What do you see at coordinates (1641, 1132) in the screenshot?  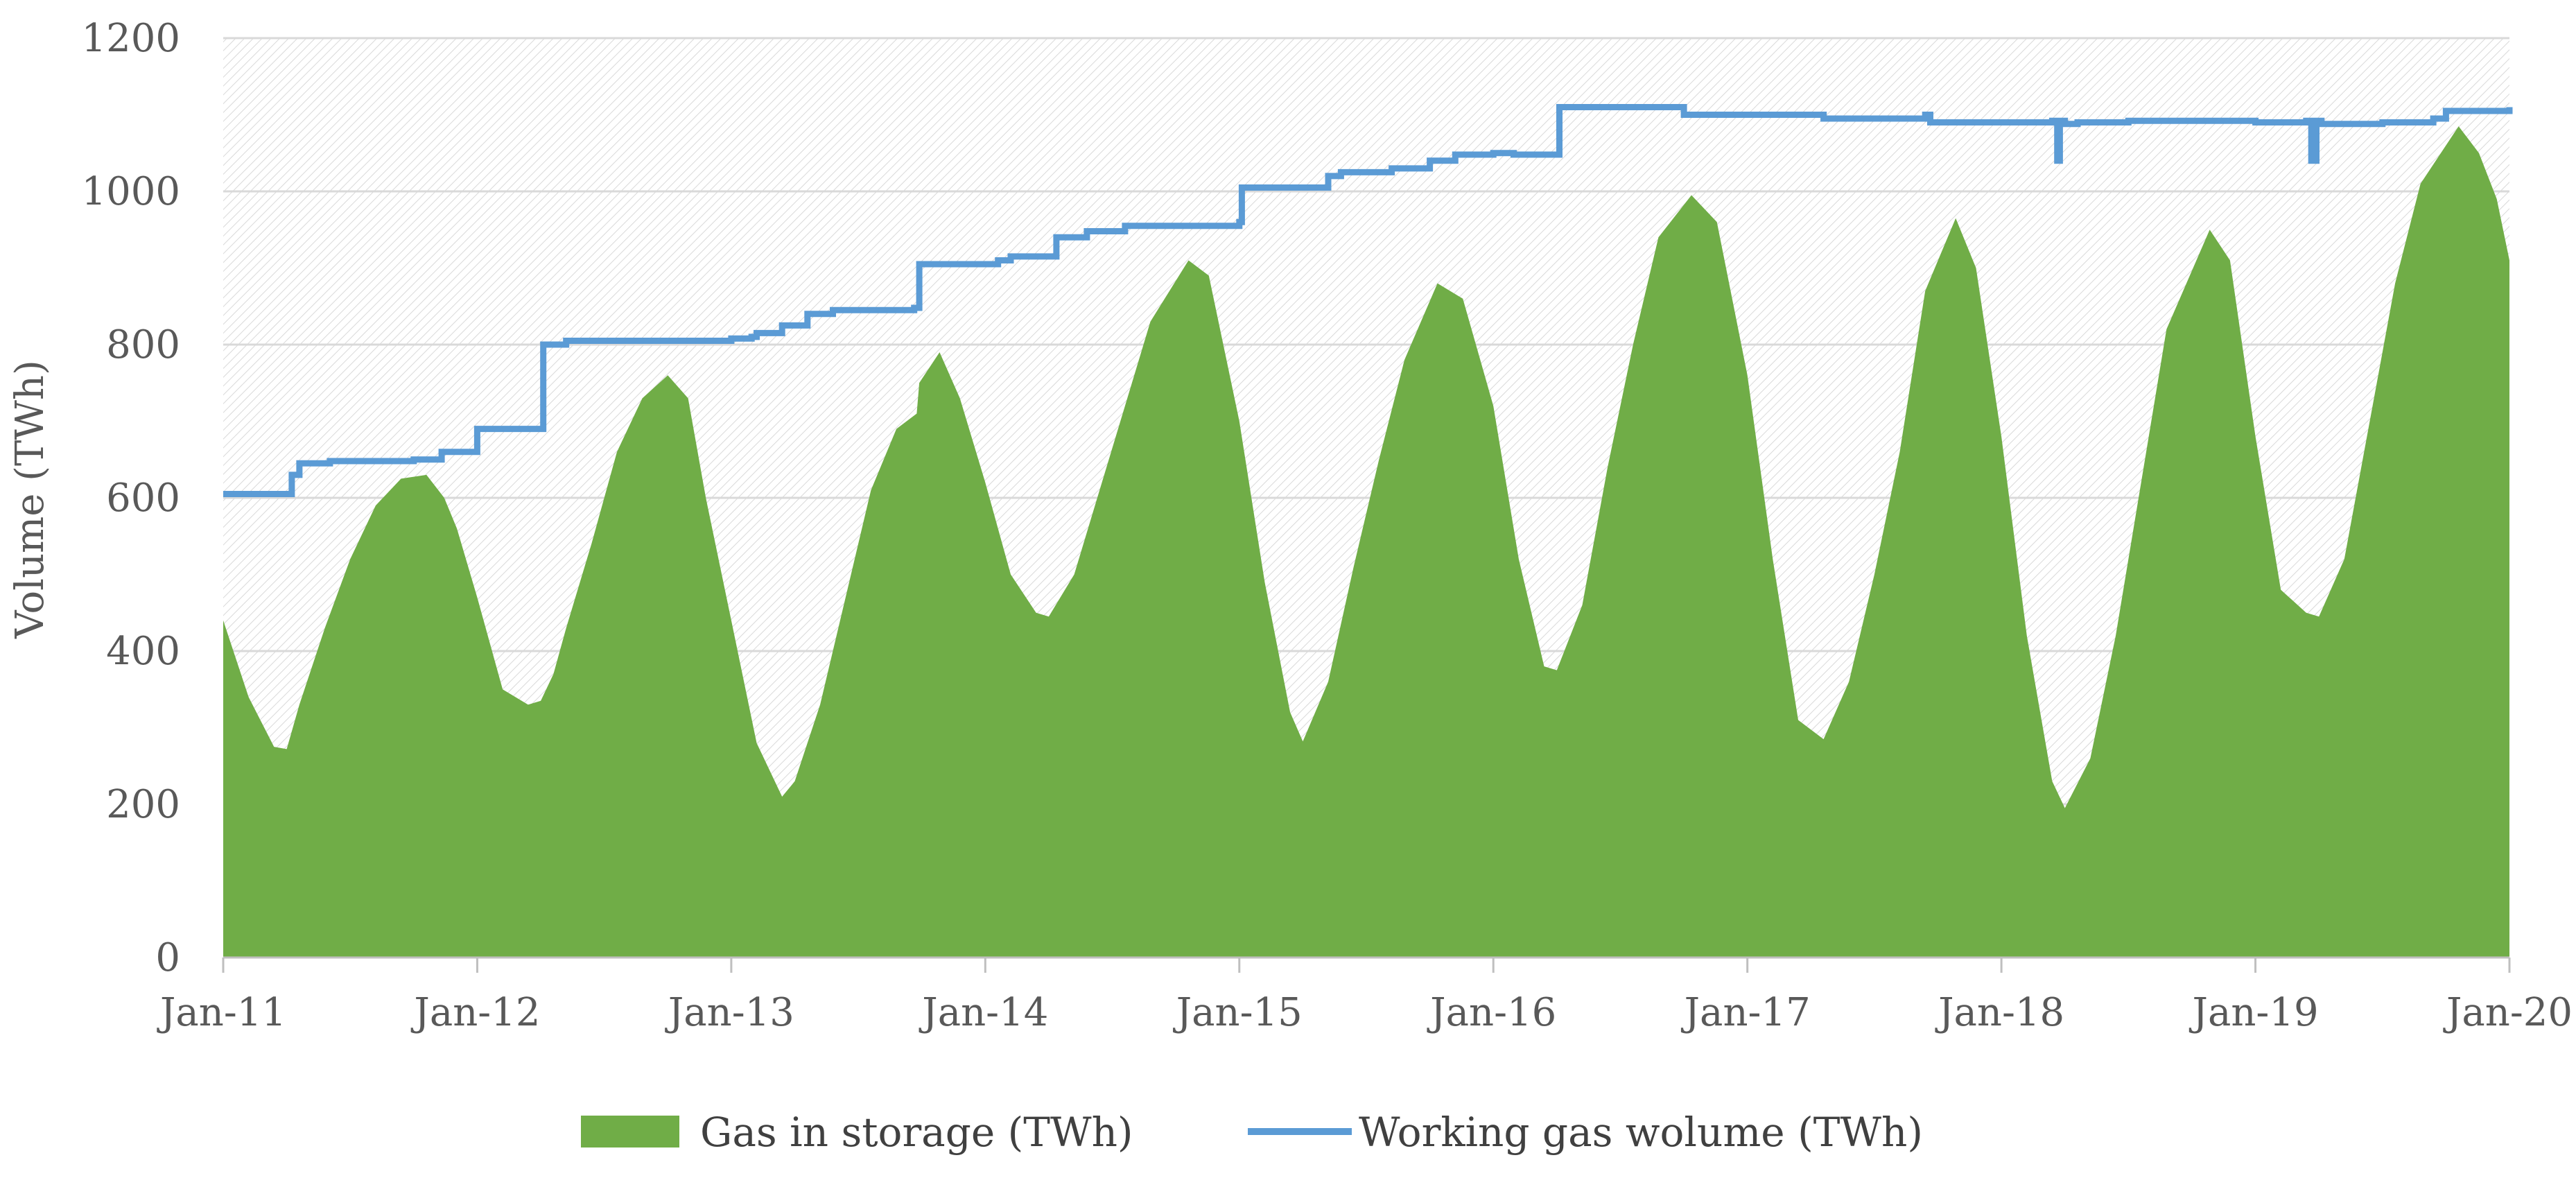 I see `legend-label-working-gas-volume: Working gas wolume (TWh)` at bounding box center [1641, 1132].